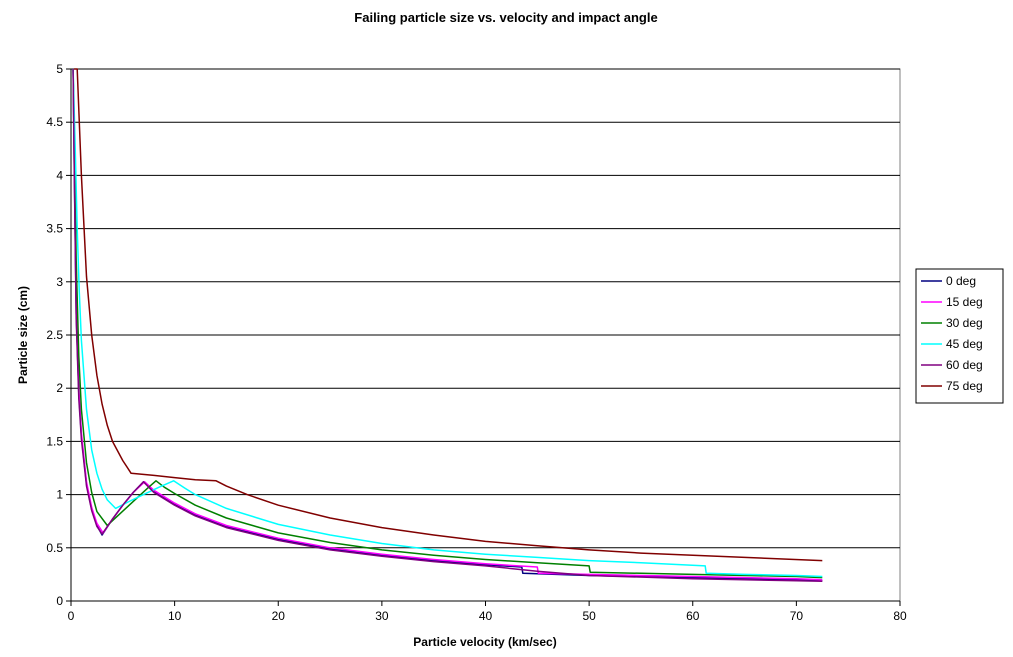 This screenshot has width=1013, height=657. Describe the element at coordinates (59, 601) in the screenshot. I see `y-tick-label: 0` at that location.